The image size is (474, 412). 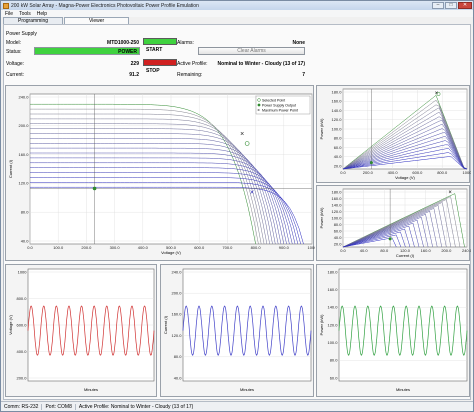 What do you see at coordinates (171, 247) in the screenshot?
I see `x-tick-label: 500.0` at bounding box center [171, 247].